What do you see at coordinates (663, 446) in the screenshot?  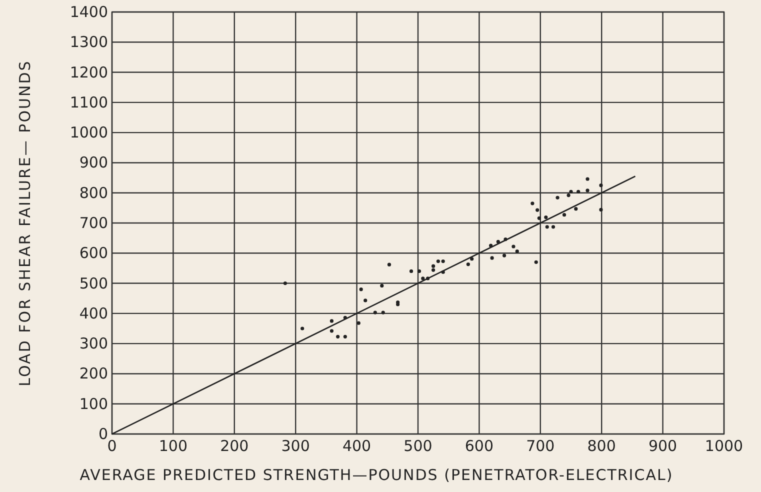 I see `x-tick-label: 900` at bounding box center [663, 446].